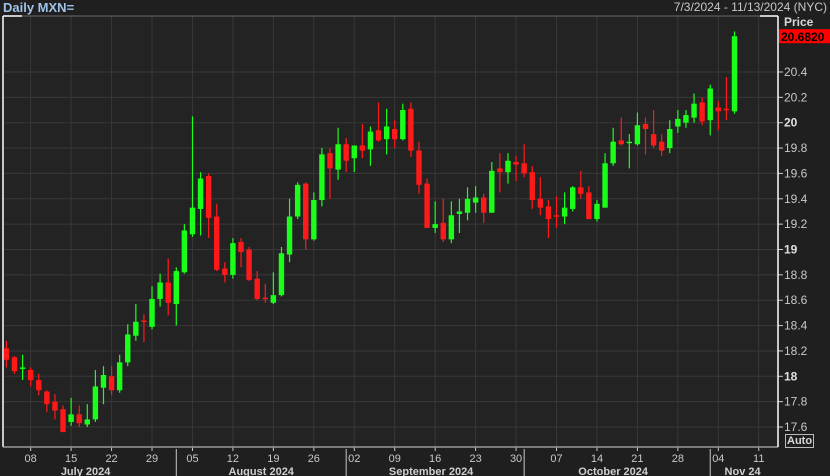 Image resolution: width=830 pixels, height=476 pixels. I want to click on date-range: 7/3/2024 - 11/13/2024 (NYC), so click(750, 7).